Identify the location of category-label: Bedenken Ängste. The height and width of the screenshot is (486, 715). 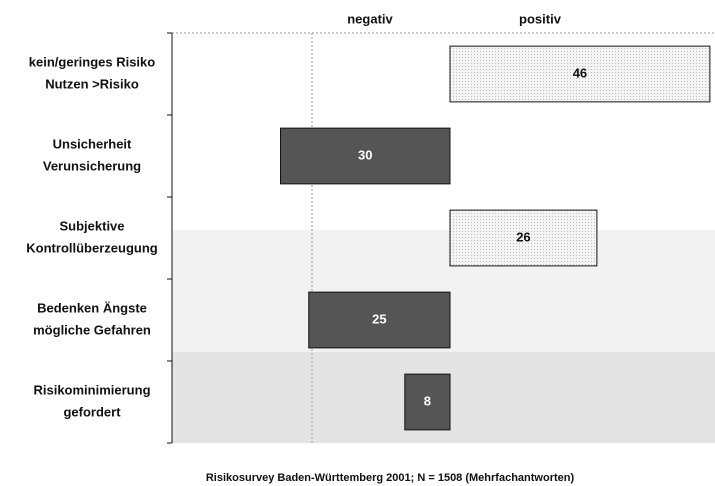
(92, 307).